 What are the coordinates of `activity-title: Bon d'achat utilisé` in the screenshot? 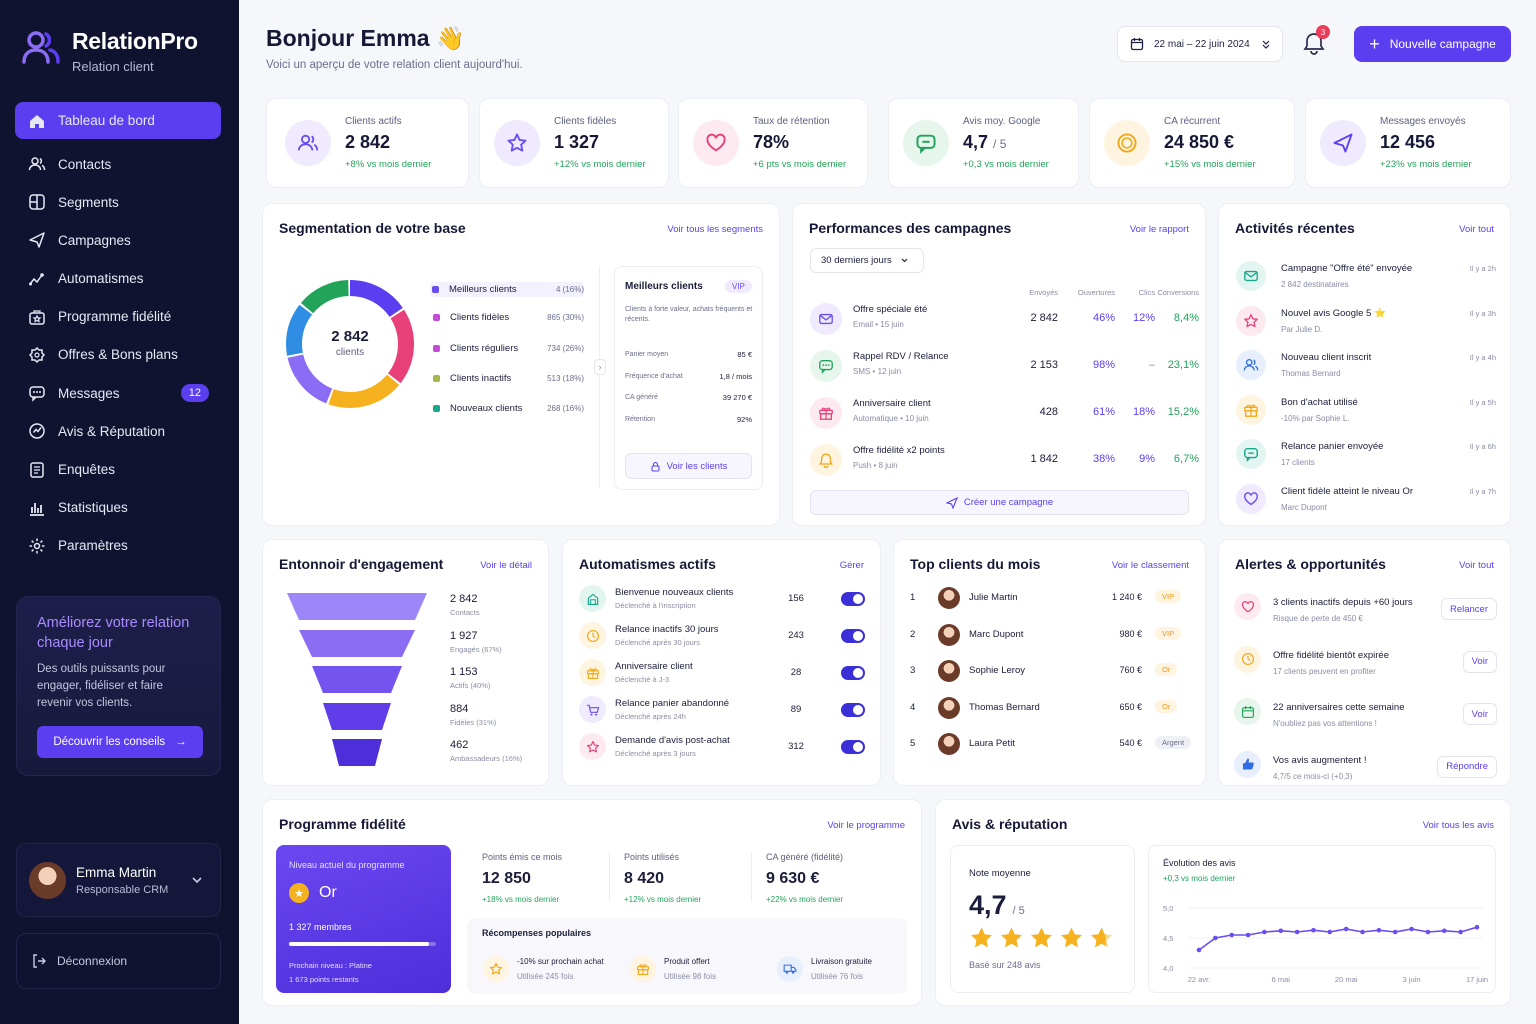 It's located at (1319, 402).